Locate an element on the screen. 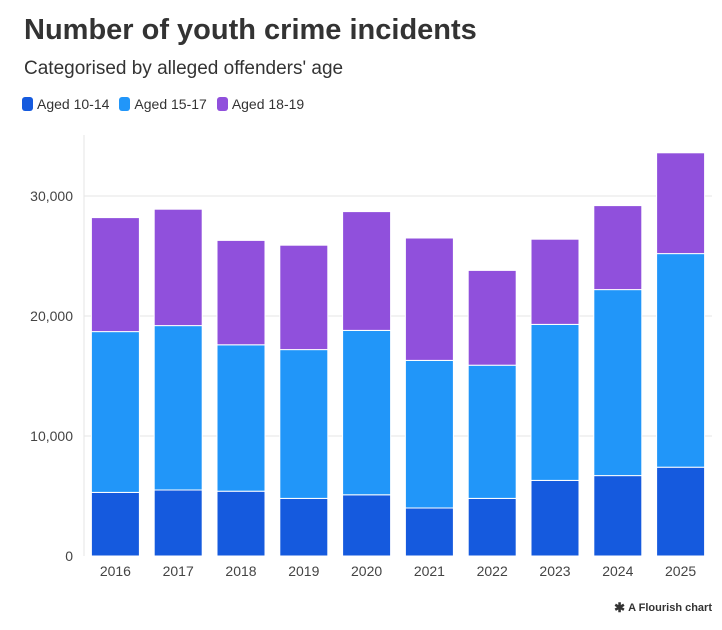 This screenshot has width=722, height=630. legend-item-aged-15-17: Aged 15-17 is located at coordinates (163, 104).